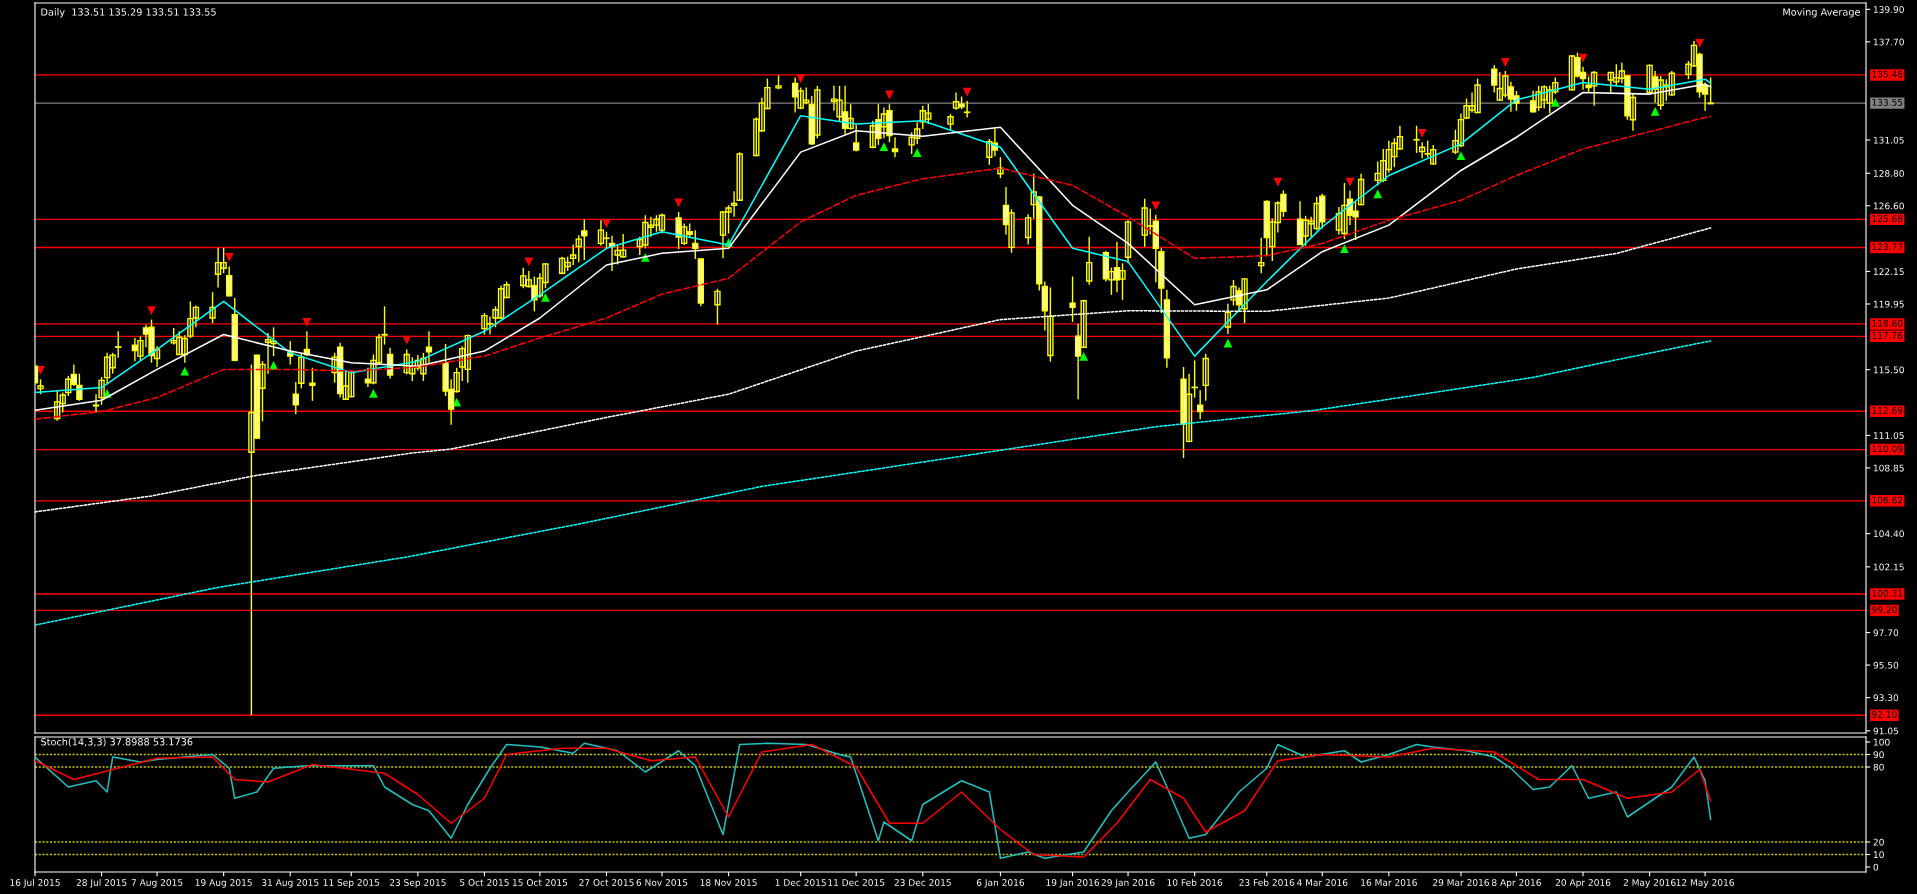 This screenshot has width=1917, height=894. I want to click on y-tick-label: 91.05, so click(1885, 731).